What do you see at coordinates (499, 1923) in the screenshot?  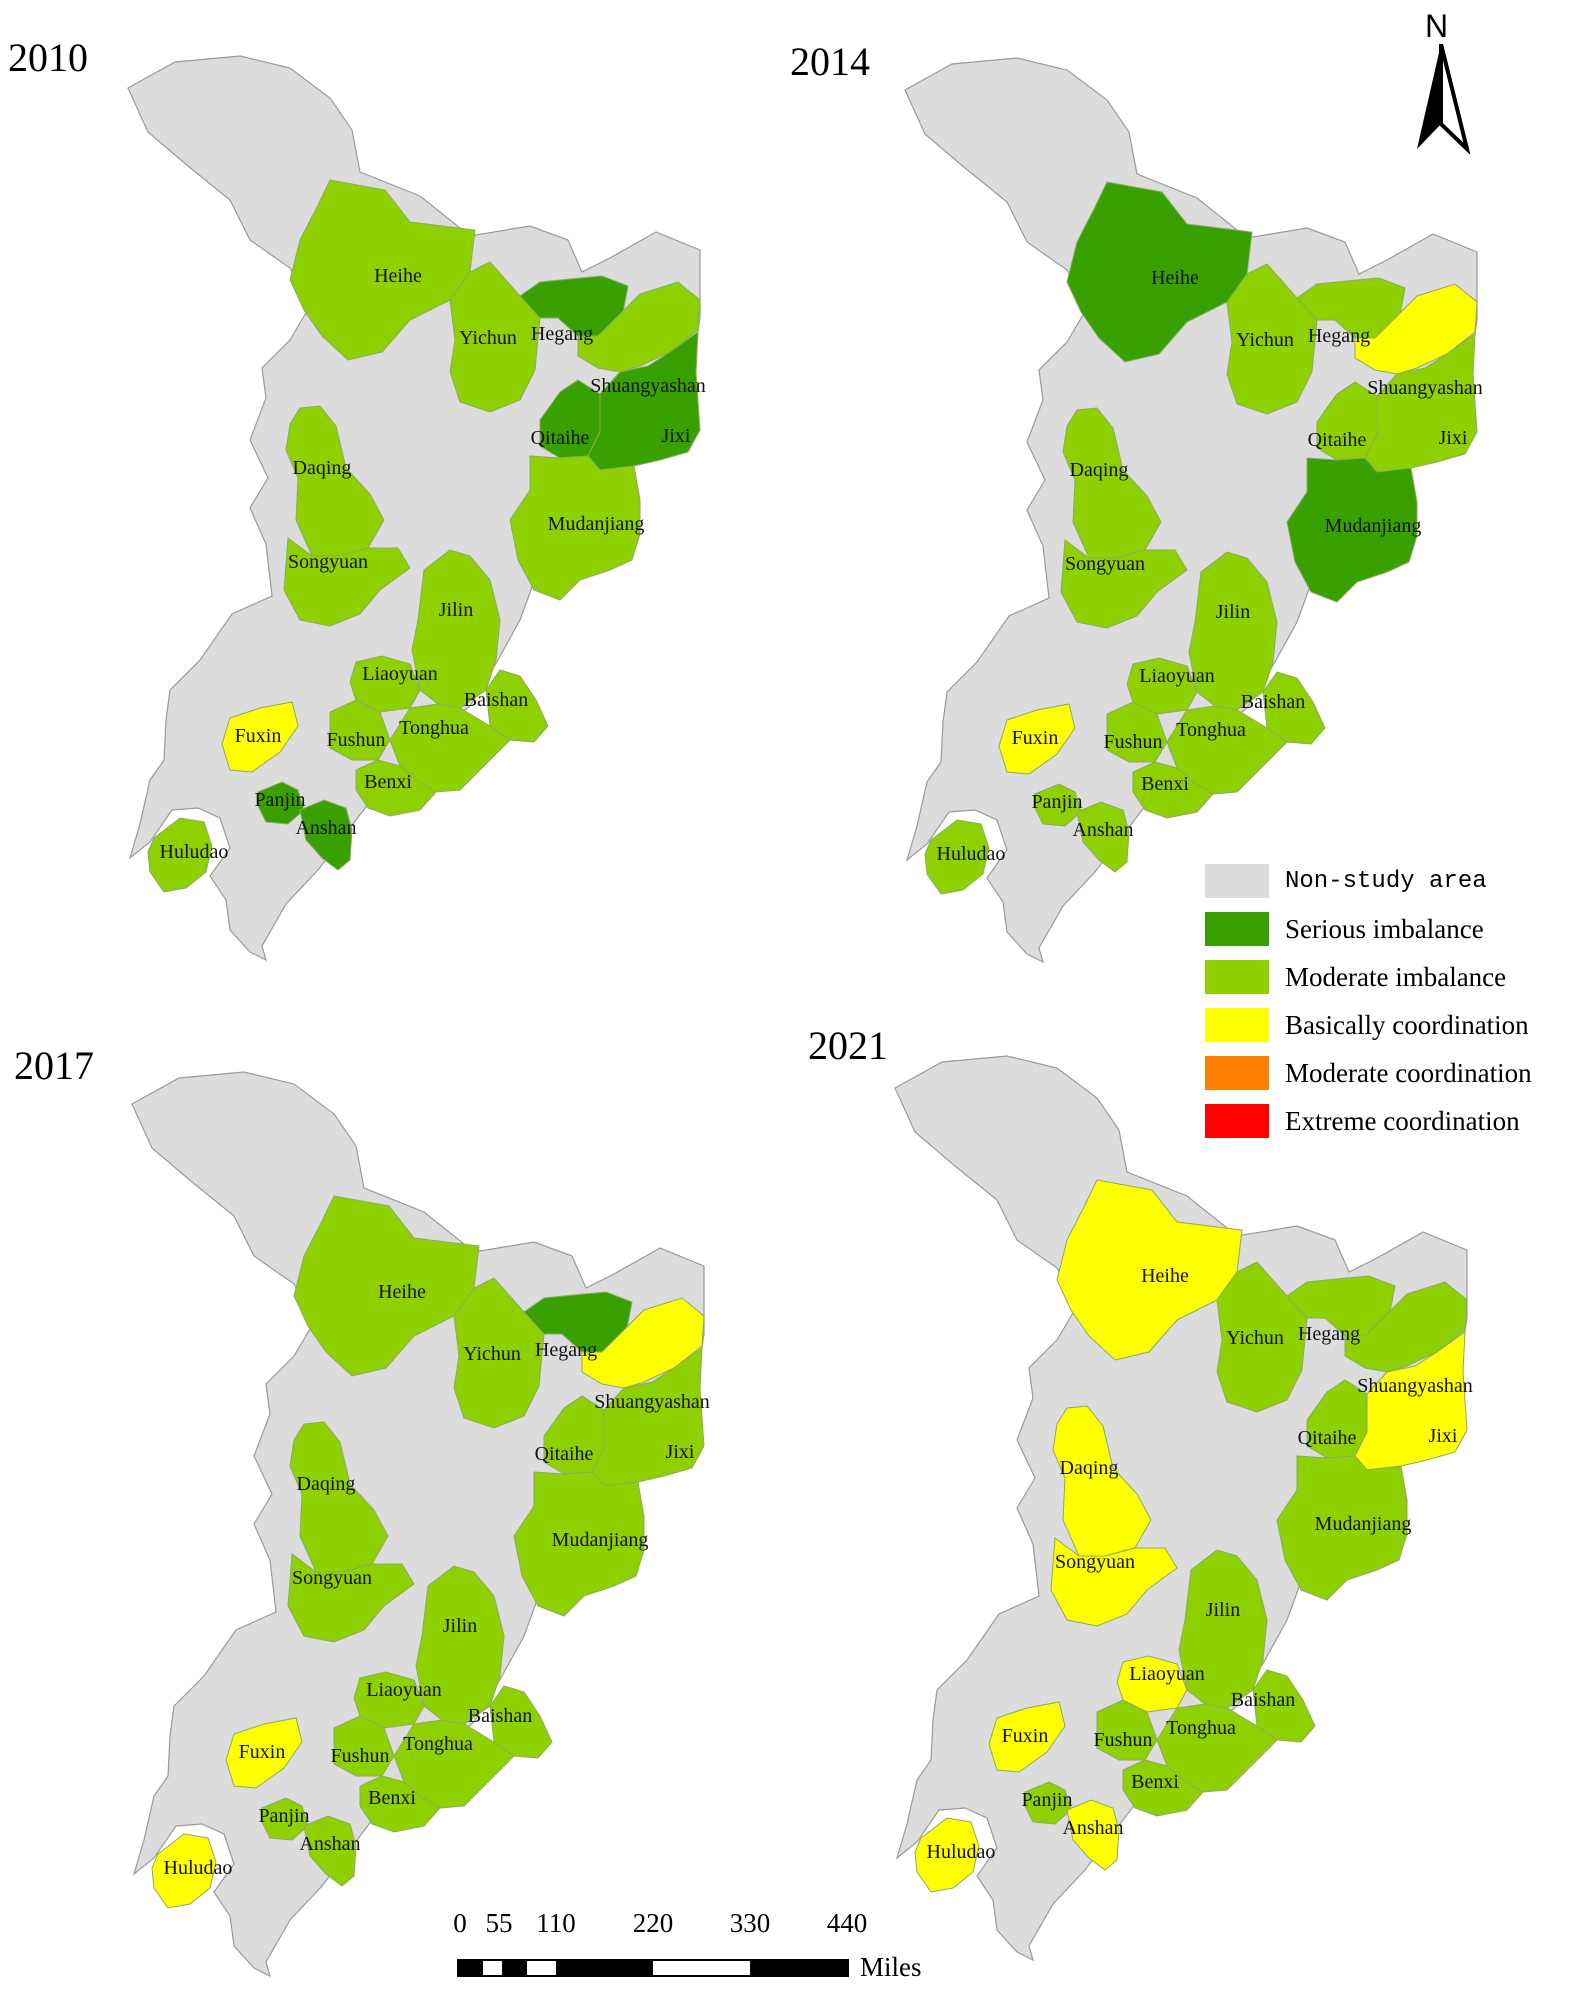 I see `scale-tick-label: 55` at bounding box center [499, 1923].